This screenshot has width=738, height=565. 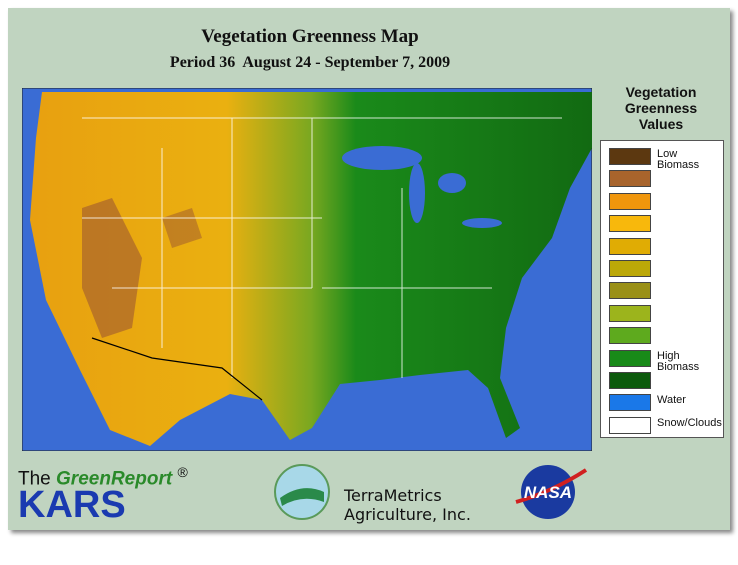 I want to click on nasa-logo: NASA, so click(x=551, y=492).